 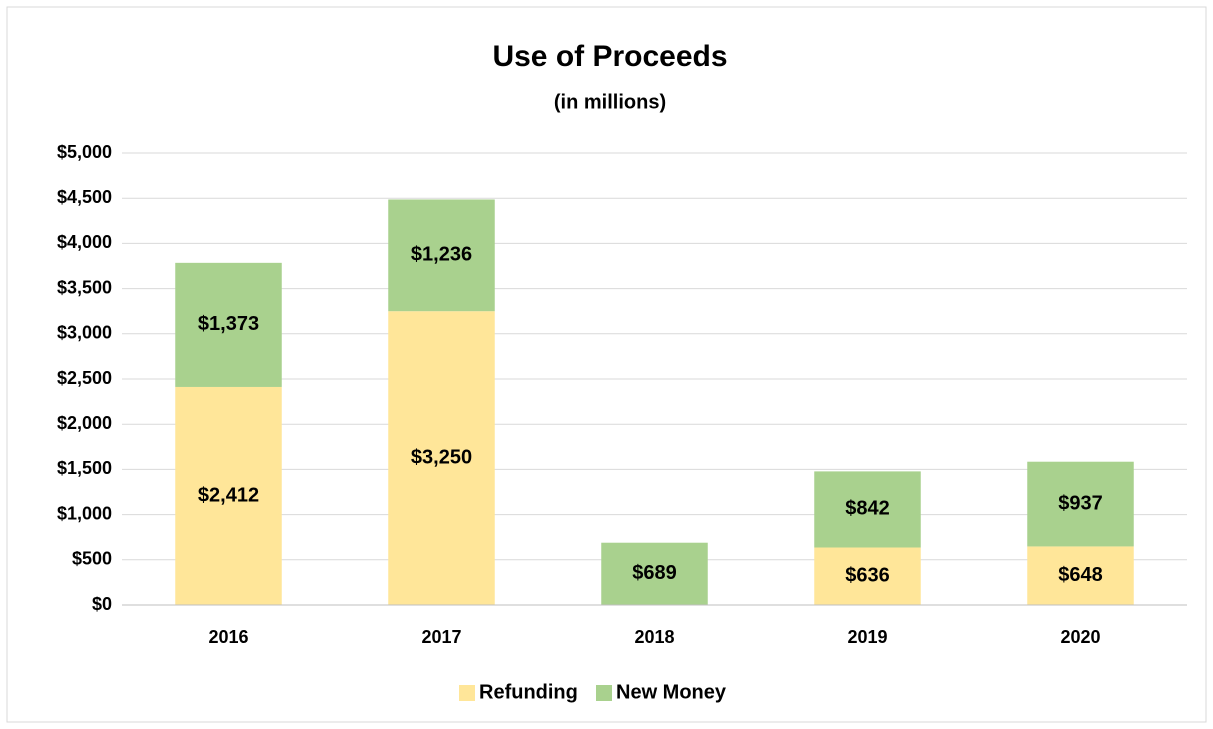 What do you see at coordinates (84, 378) in the screenshot?
I see `y-tick-label: $2,500` at bounding box center [84, 378].